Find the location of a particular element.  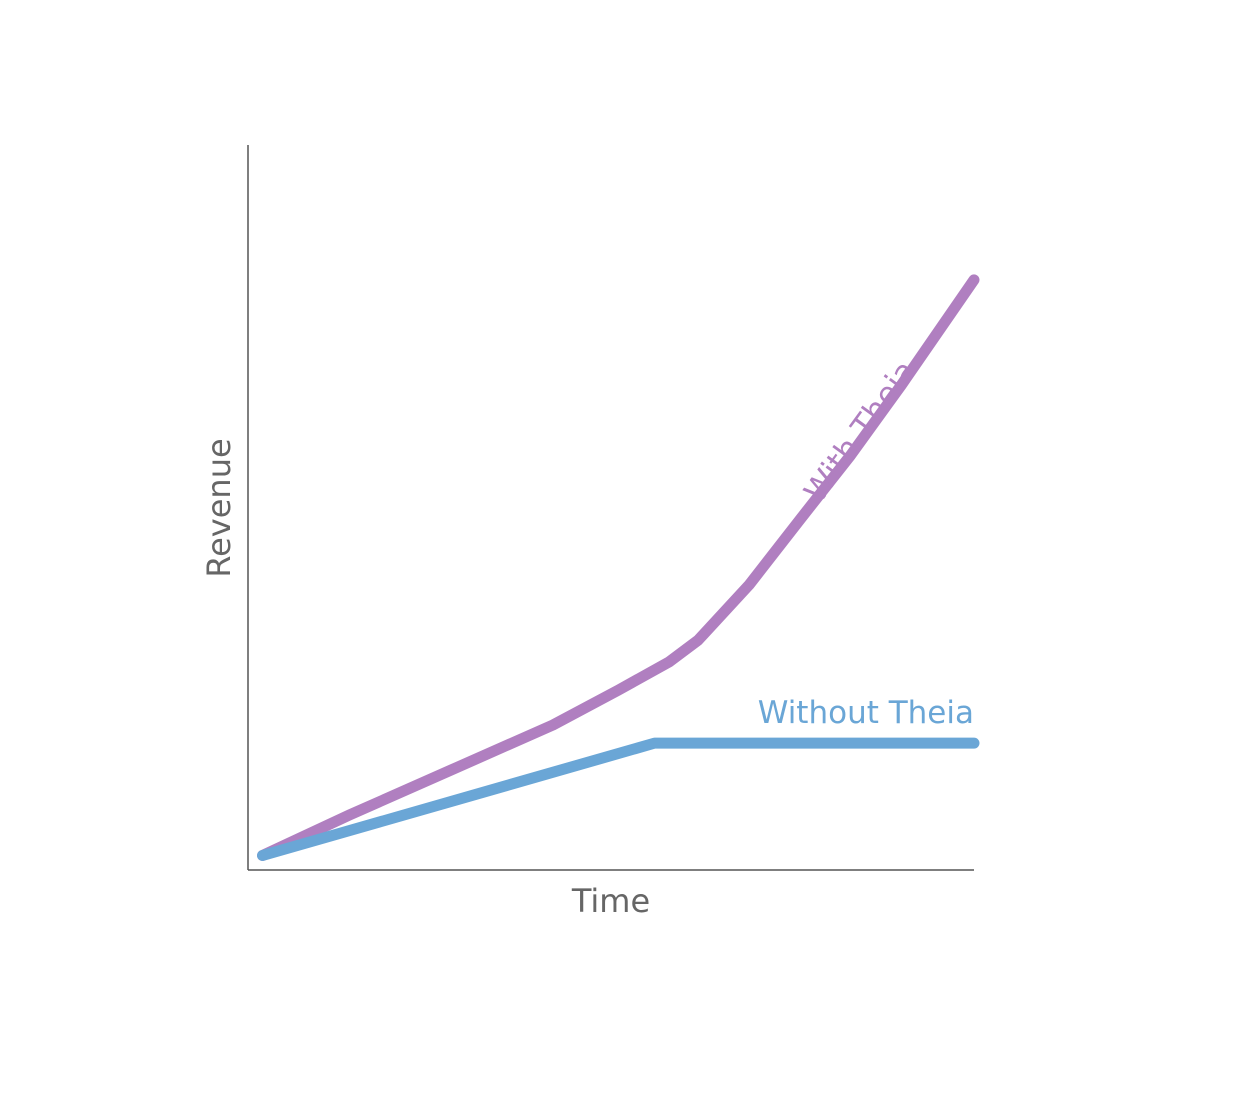

series-label: Without Theia is located at coordinates (866, 713).